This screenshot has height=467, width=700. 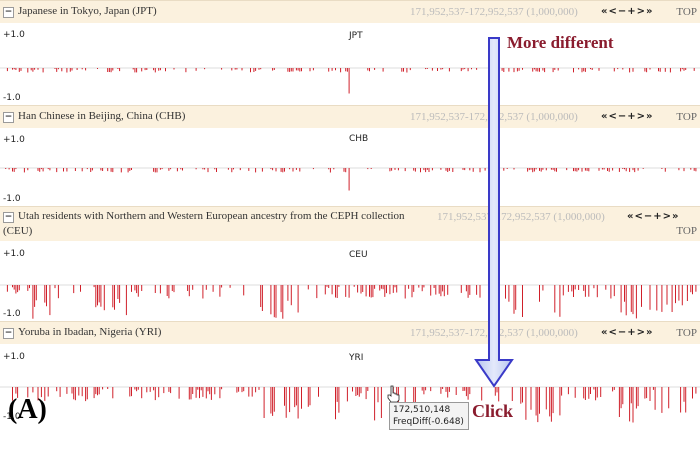 What do you see at coordinates (359, 139) in the screenshot?
I see `track-name-chb: CHB` at bounding box center [359, 139].